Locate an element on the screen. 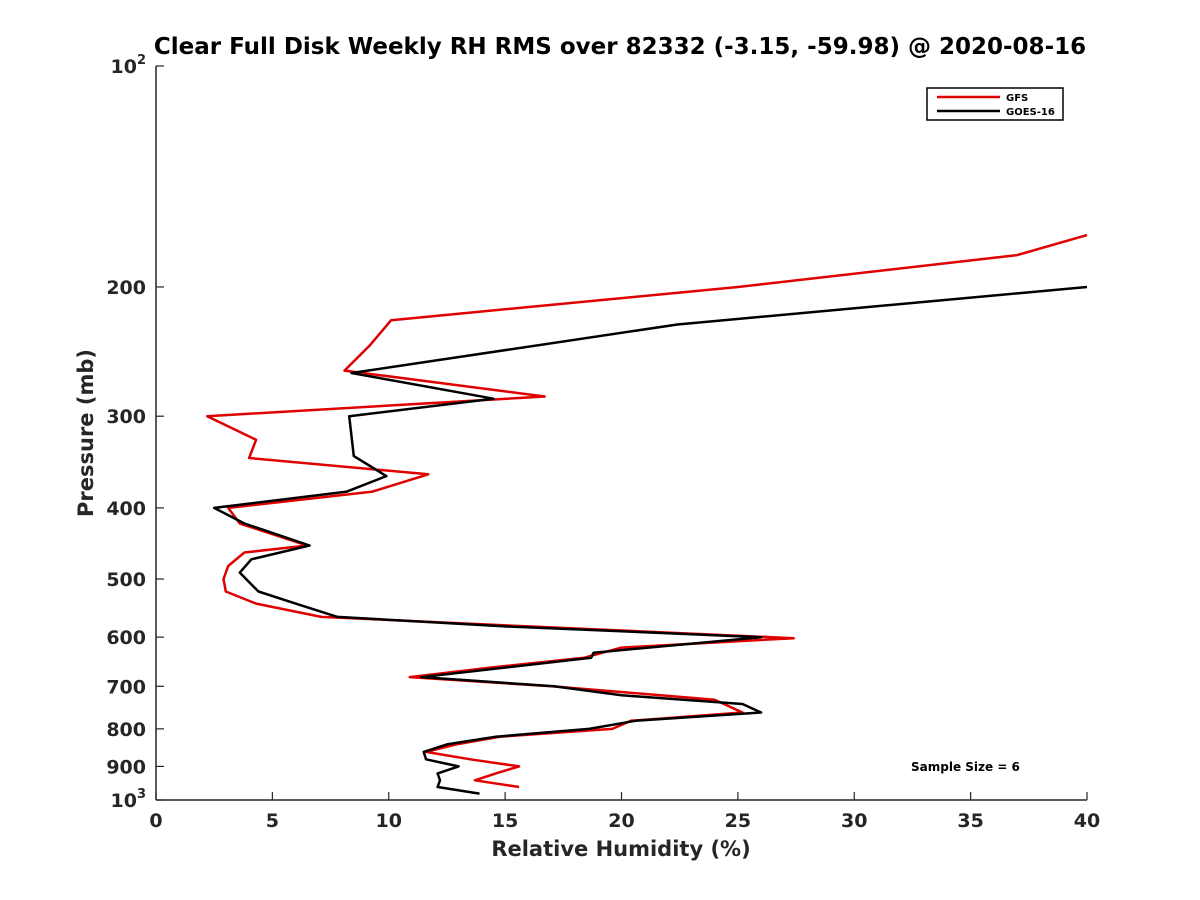 This screenshot has height=900, width=1200. x-tick-label-1: 5 is located at coordinates (272, 821).